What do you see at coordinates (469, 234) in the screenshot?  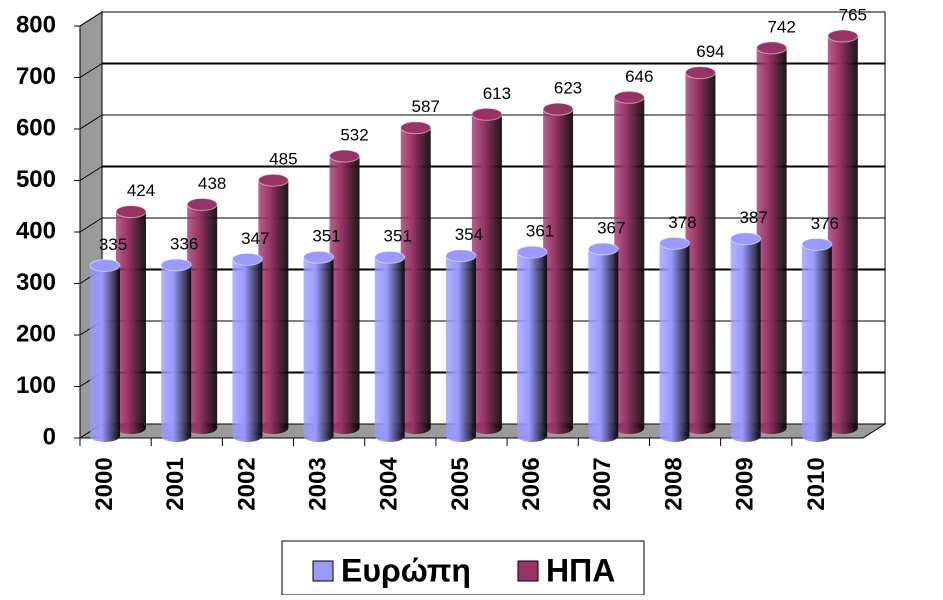 I see `data-label: 354` at bounding box center [469, 234].